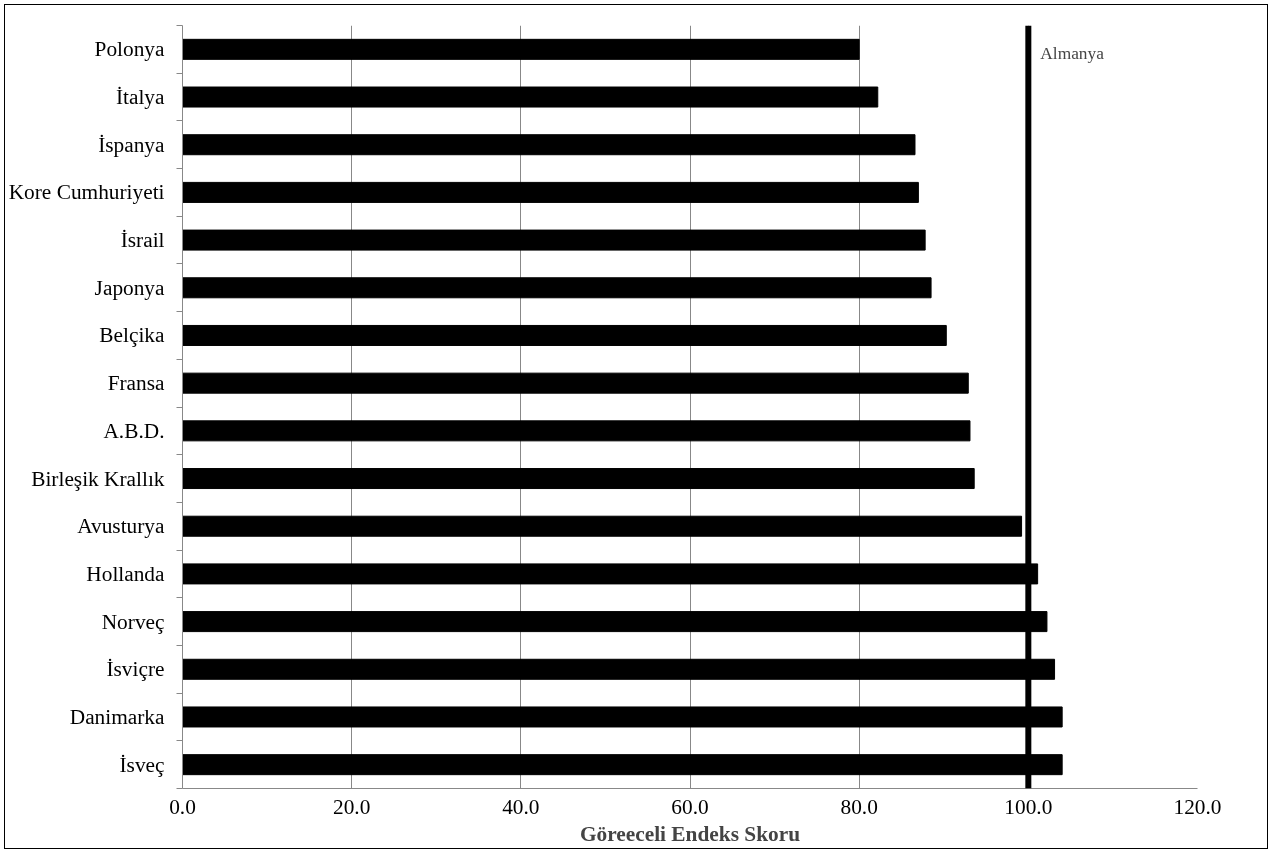 This screenshot has height=853, width=1272. What do you see at coordinates (126, 573) in the screenshot?
I see `y-tick-label: Hollanda` at bounding box center [126, 573].